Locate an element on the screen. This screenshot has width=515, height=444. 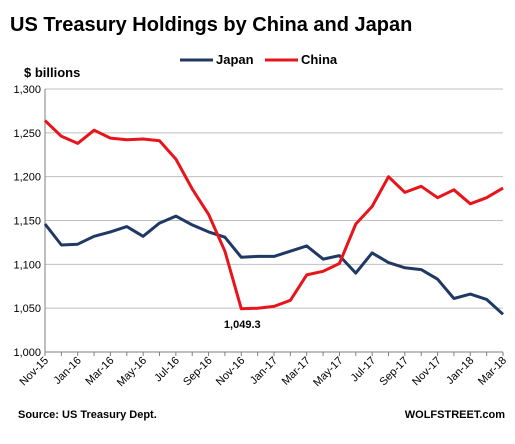
x-tick-label: May-16 is located at coordinates (132, 372).